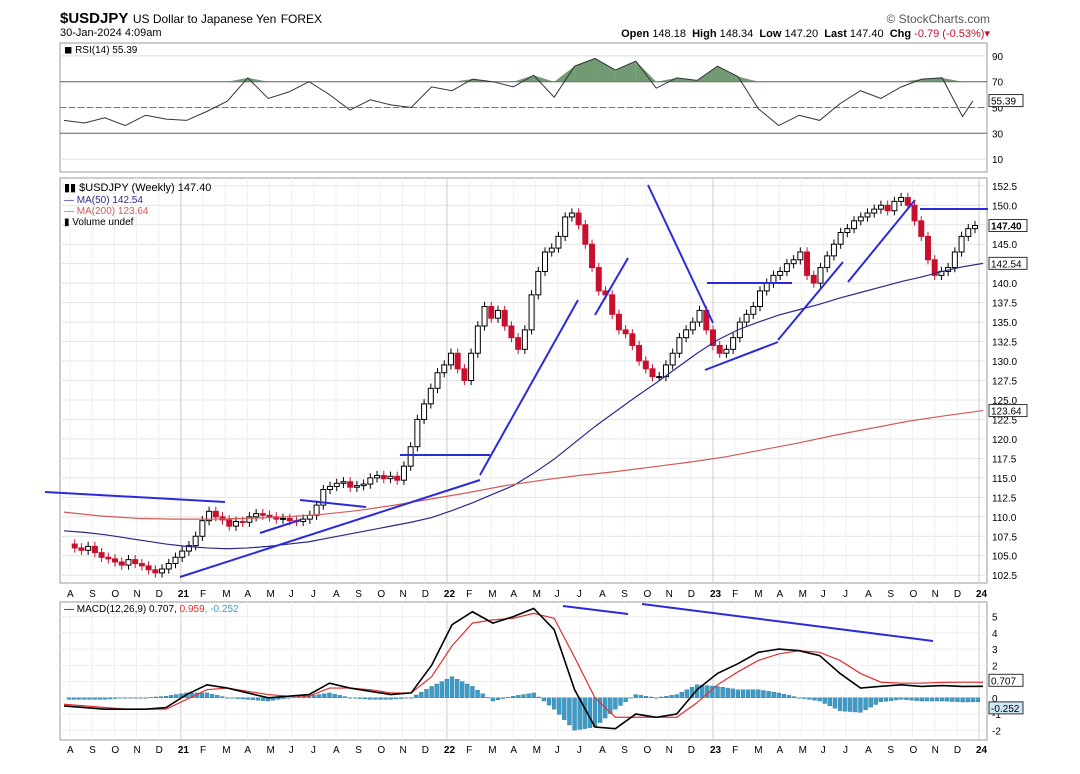  What do you see at coordinates (998, 57) in the screenshot?
I see `rsi-tick-label: 90` at bounding box center [998, 57].